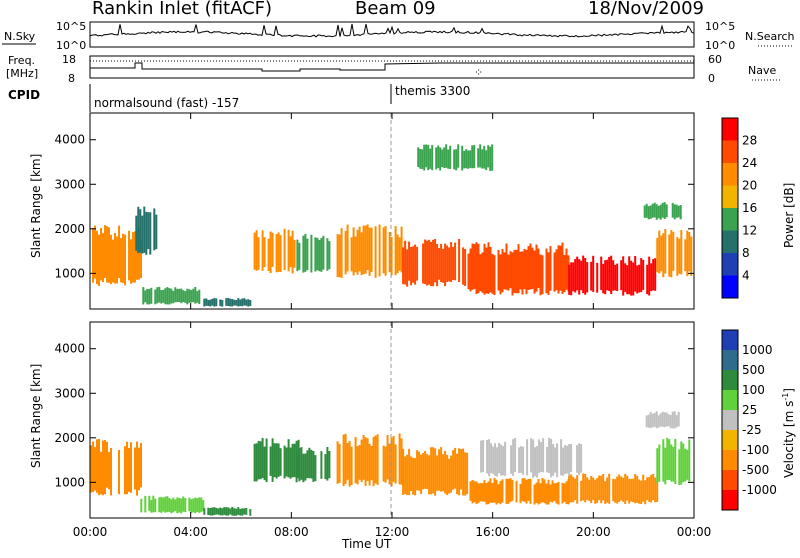 This screenshot has width=800, height=558. Describe the element at coordinates (789, 390) in the screenshot. I see `velocity-colorbar-title-end: ]` at that location.